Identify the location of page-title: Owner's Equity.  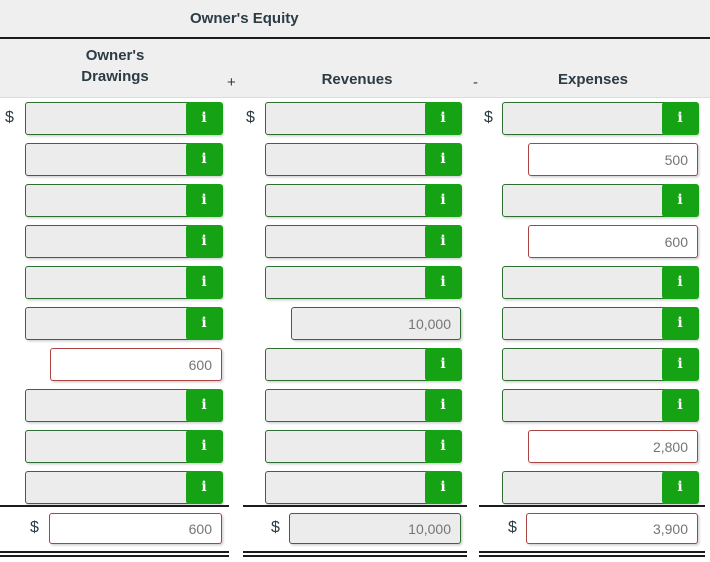
(244, 18).